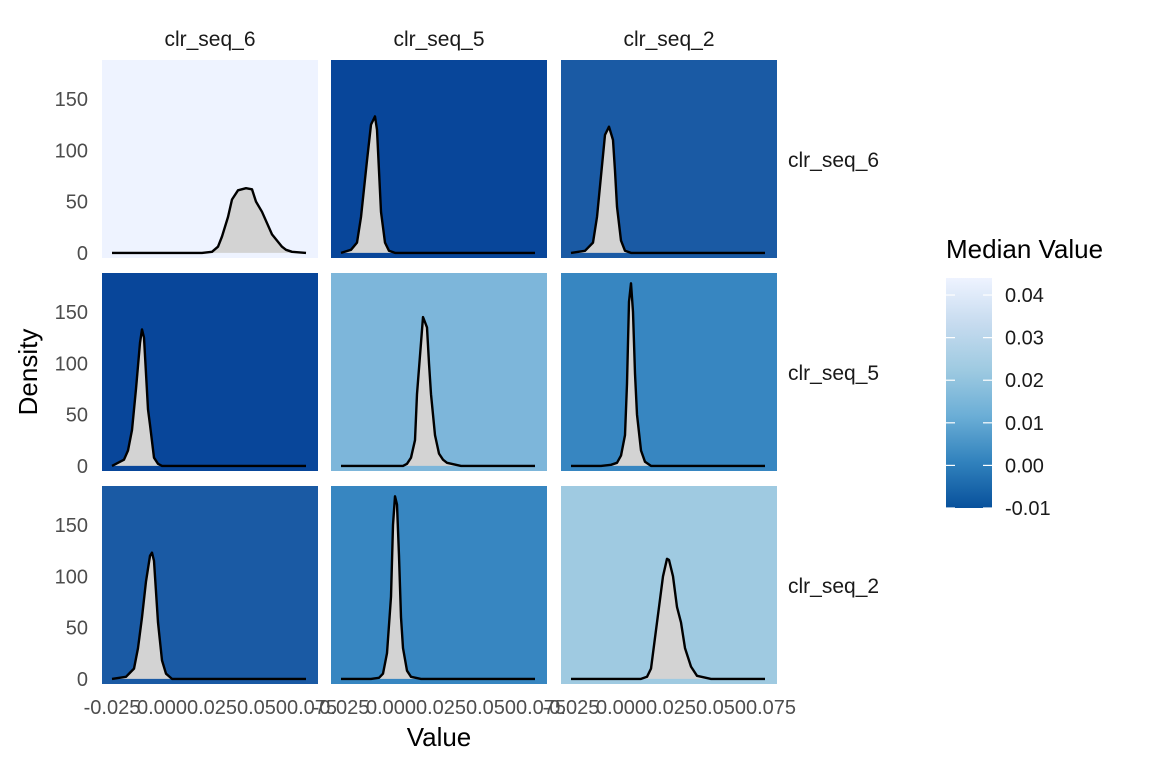 This screenshot has width=1152, height=768. What do you see at coordinates (668, 39) in the screenshot?
I see `column-strip-label: clr_seq_2` at bounding box center [668, 39].